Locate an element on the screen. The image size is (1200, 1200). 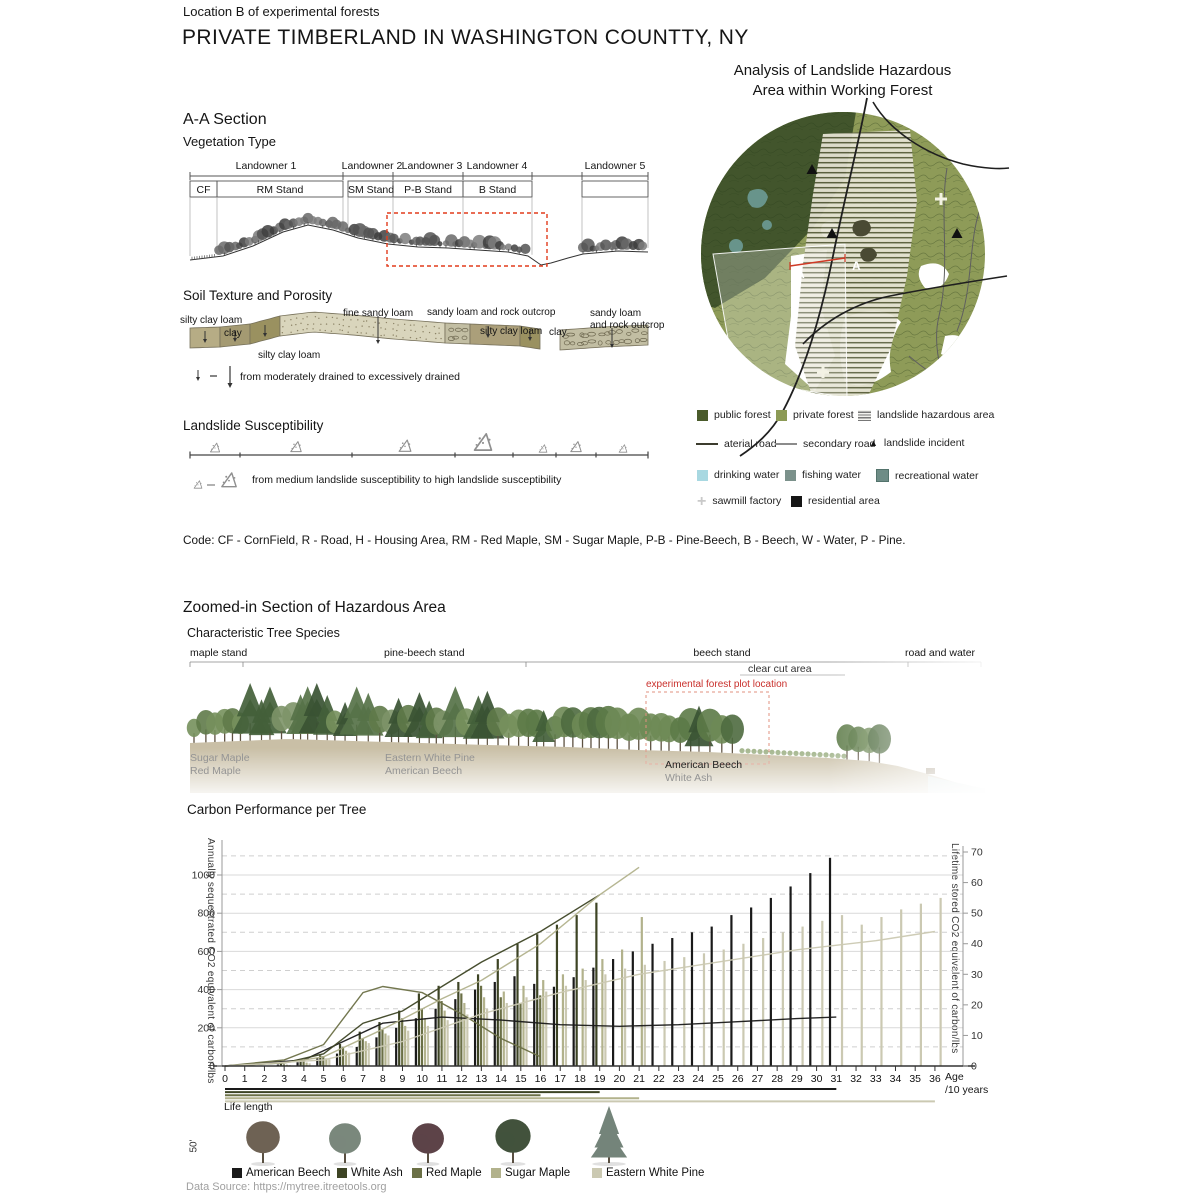
svg-text: 29 is located at coordinates (797, 1079).